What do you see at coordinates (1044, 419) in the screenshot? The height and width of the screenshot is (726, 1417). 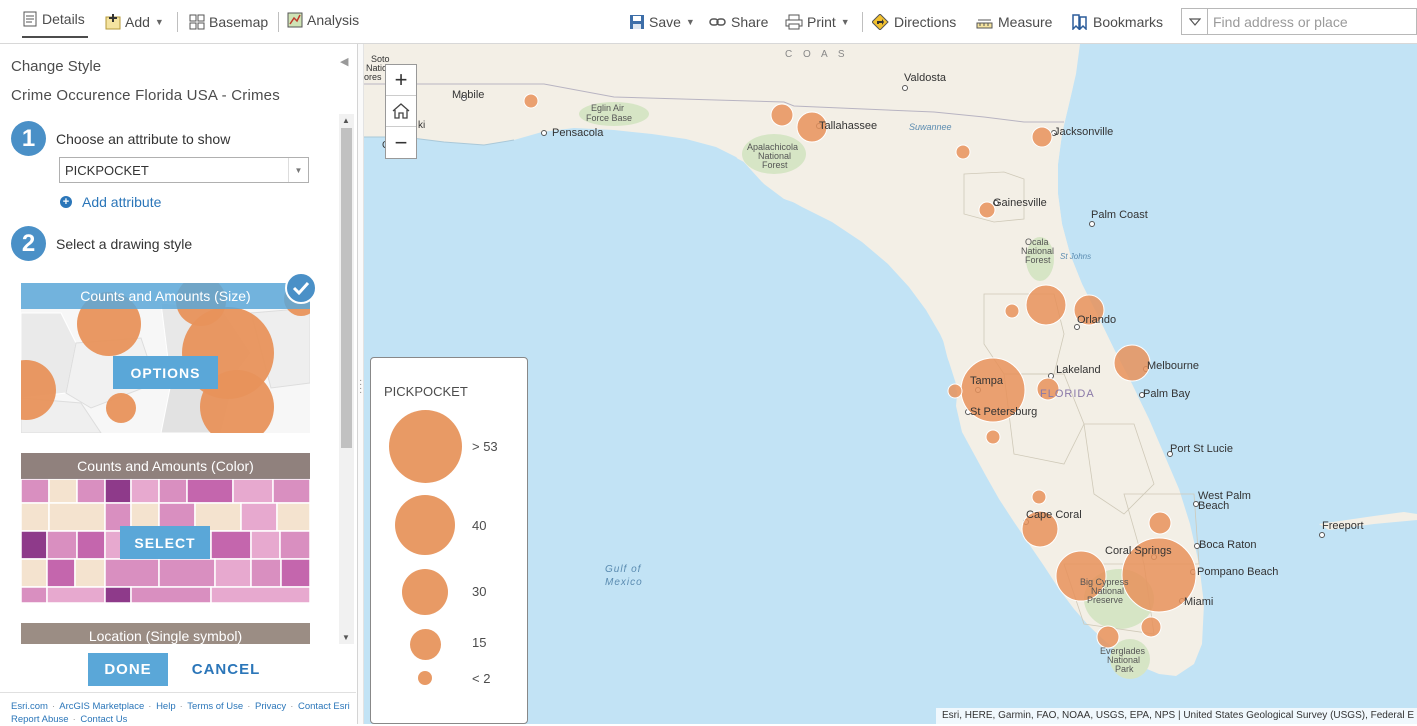 I see `county-border` at bounding box center [1044, 419].